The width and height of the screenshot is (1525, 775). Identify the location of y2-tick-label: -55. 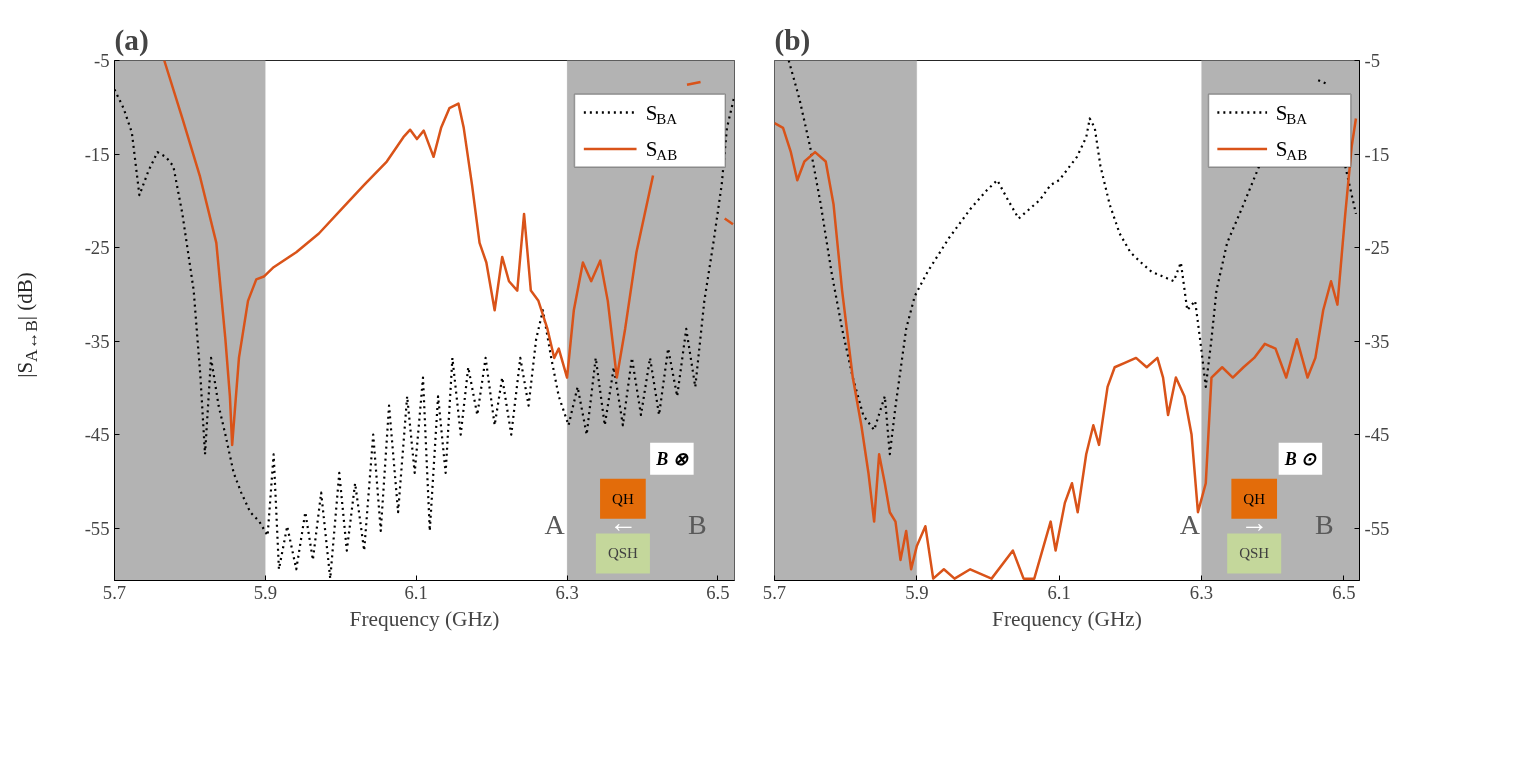
(1377, 528).